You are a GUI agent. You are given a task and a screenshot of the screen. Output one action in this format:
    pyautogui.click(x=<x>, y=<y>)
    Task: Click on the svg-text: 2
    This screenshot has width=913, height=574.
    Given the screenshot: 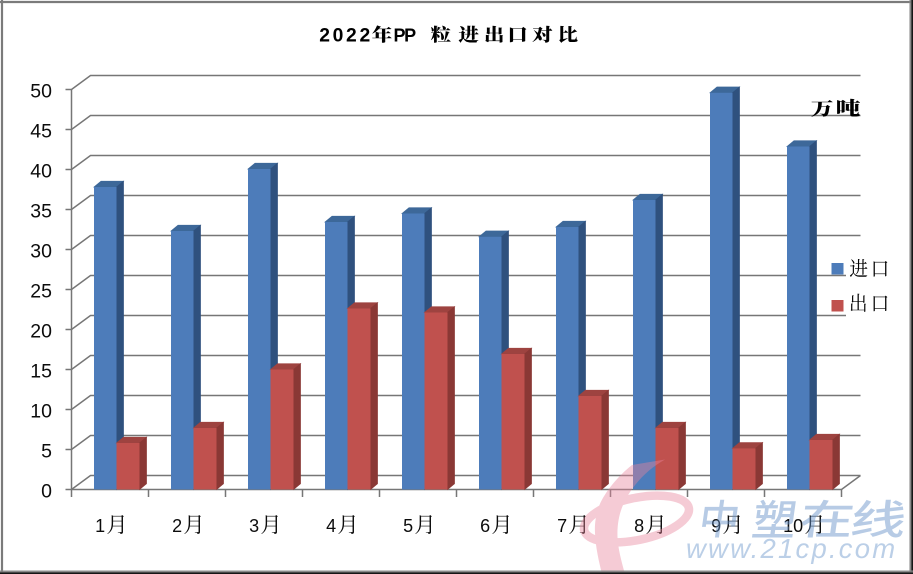 What is the action you would take?
    pyautogui.click(x=177, y=526)
    